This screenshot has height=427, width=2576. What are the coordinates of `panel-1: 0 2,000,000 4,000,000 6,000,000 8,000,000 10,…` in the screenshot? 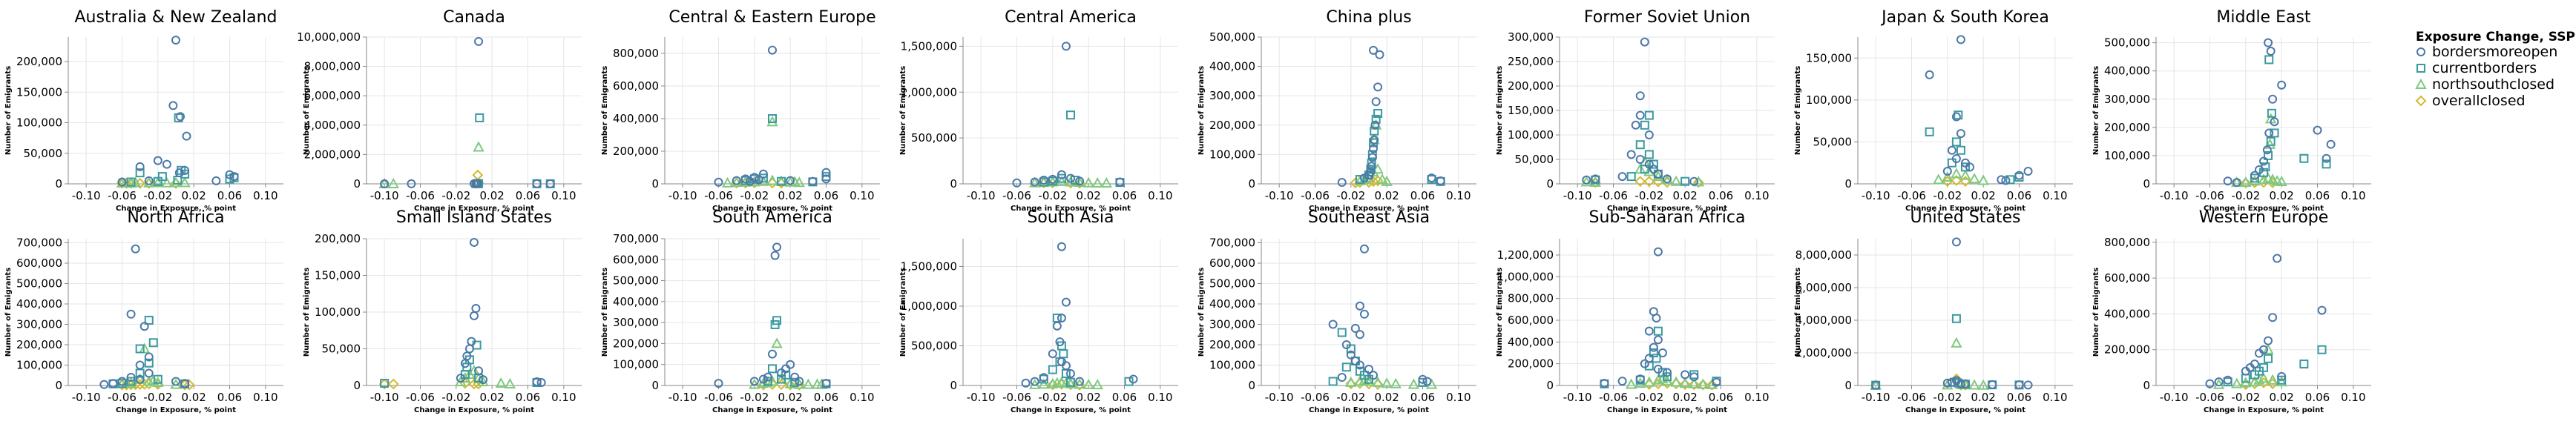 It's located at (439, 110).